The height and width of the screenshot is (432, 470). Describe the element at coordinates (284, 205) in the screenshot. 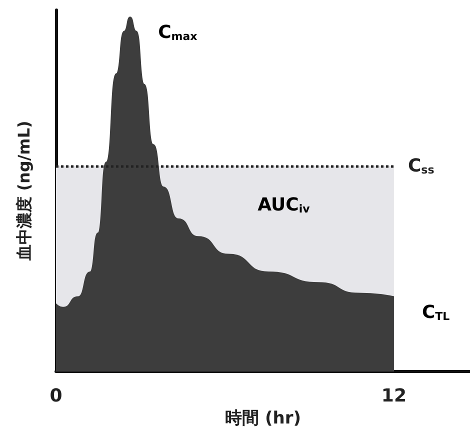

I see `annotation: AUCiv` at that location.